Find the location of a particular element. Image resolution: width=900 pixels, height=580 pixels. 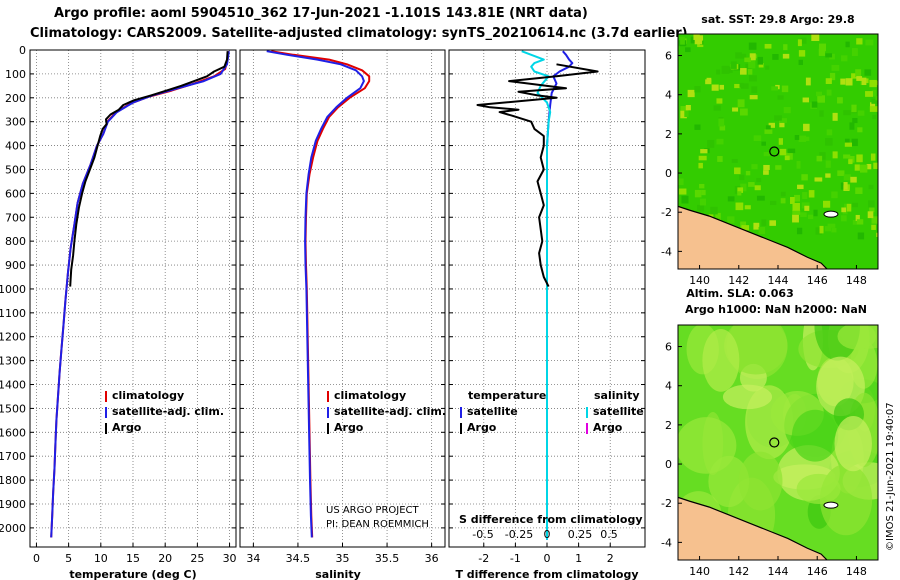

salinity-lines is located at coordinates (318, 294).